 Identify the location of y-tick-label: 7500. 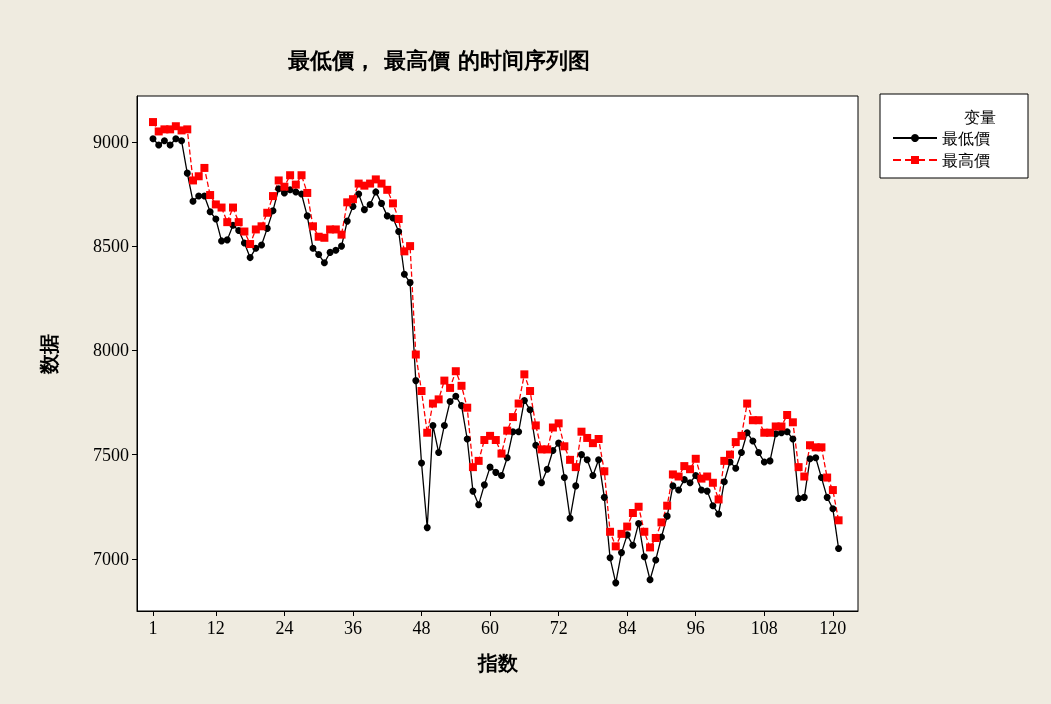
(111, 454).